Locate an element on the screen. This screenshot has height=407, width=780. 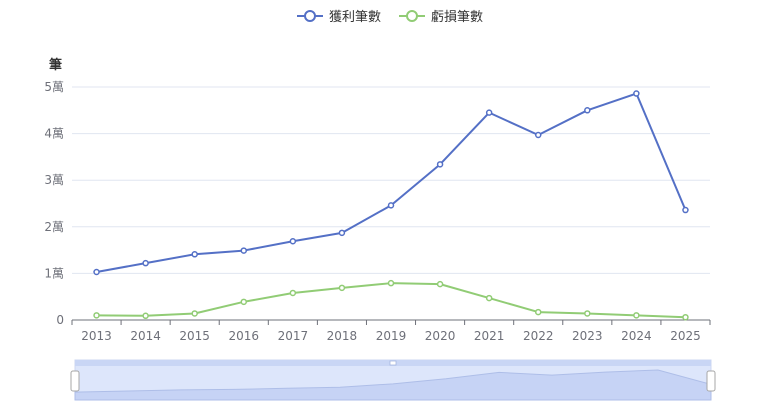
x-tick-label: 2017 is located at coordinates (293, 336).